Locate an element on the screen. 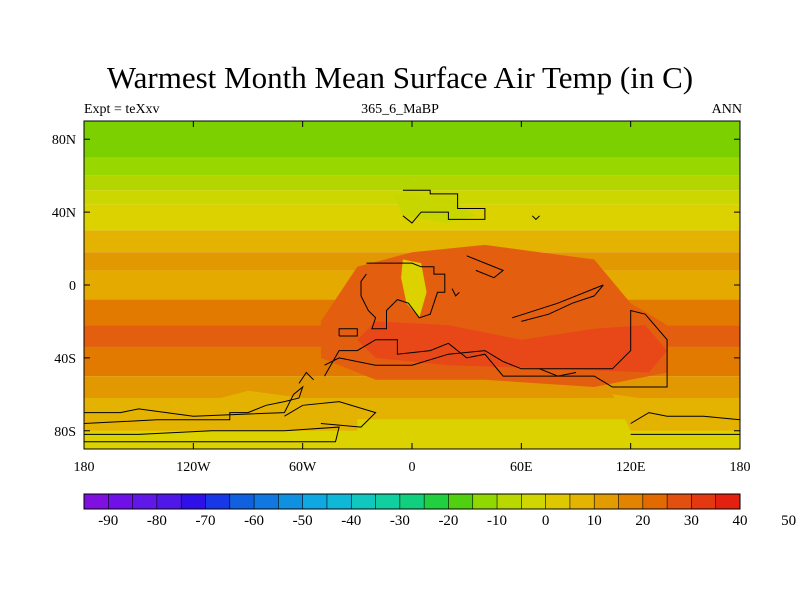 The width and height of the screenshot is (800, 600). warm-region is located at coordinates (512, 347).